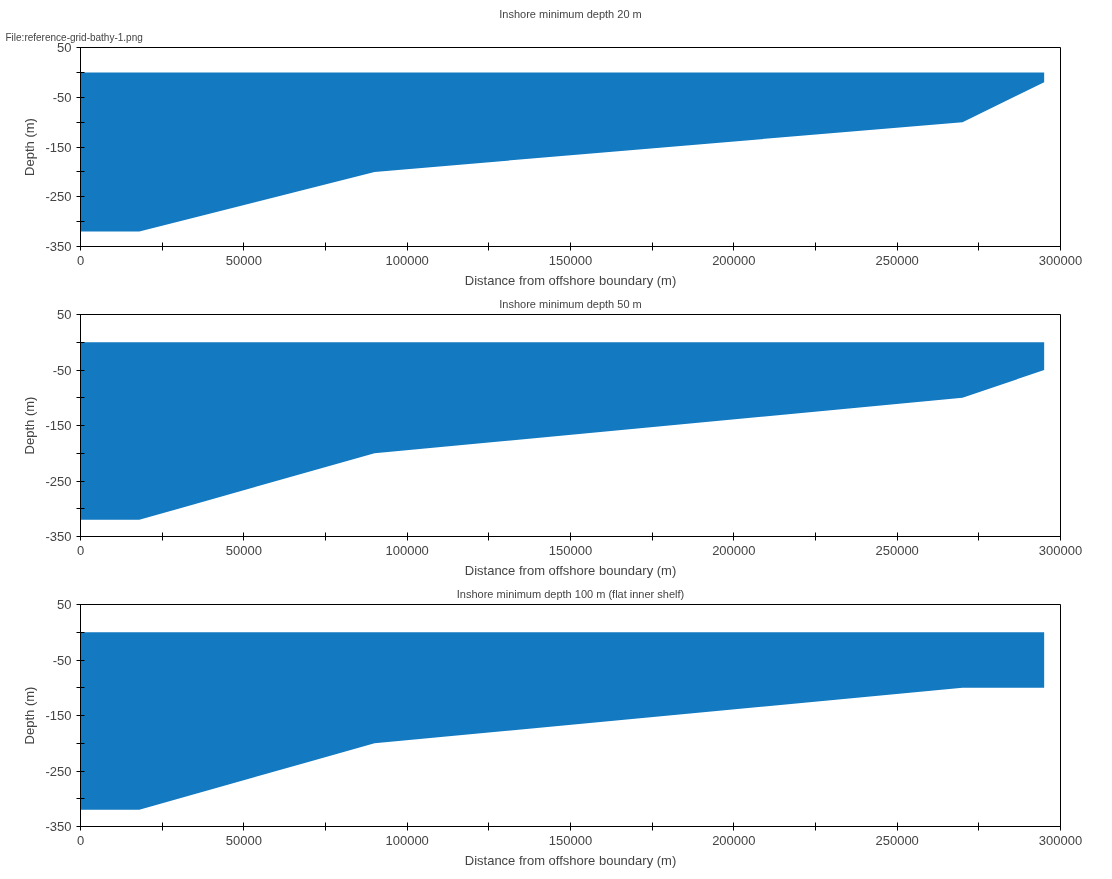  What do you see at coordinates (570, 303) in the screenshot?
I see `chart-title: Inshore minimum depth 50 m` at bounding box center [570, 303].